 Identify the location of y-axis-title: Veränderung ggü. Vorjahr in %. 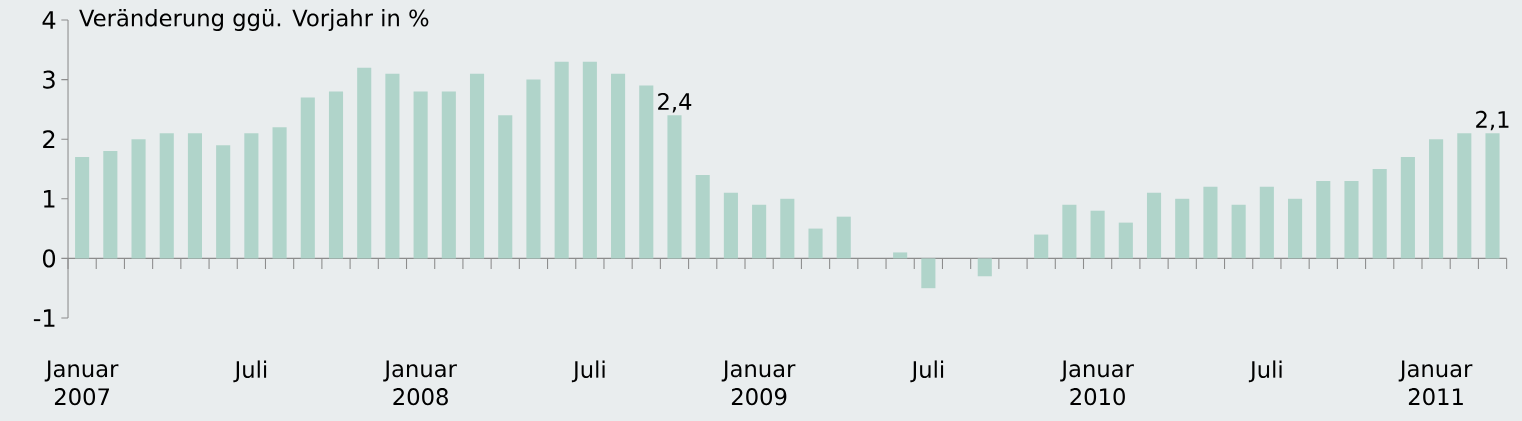
(254, 20).